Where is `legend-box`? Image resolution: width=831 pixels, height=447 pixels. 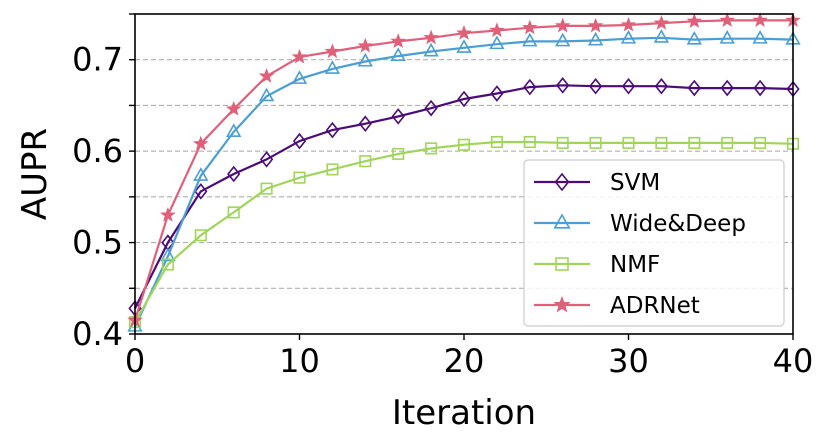 legend-box is located at coordinates (654, 243).